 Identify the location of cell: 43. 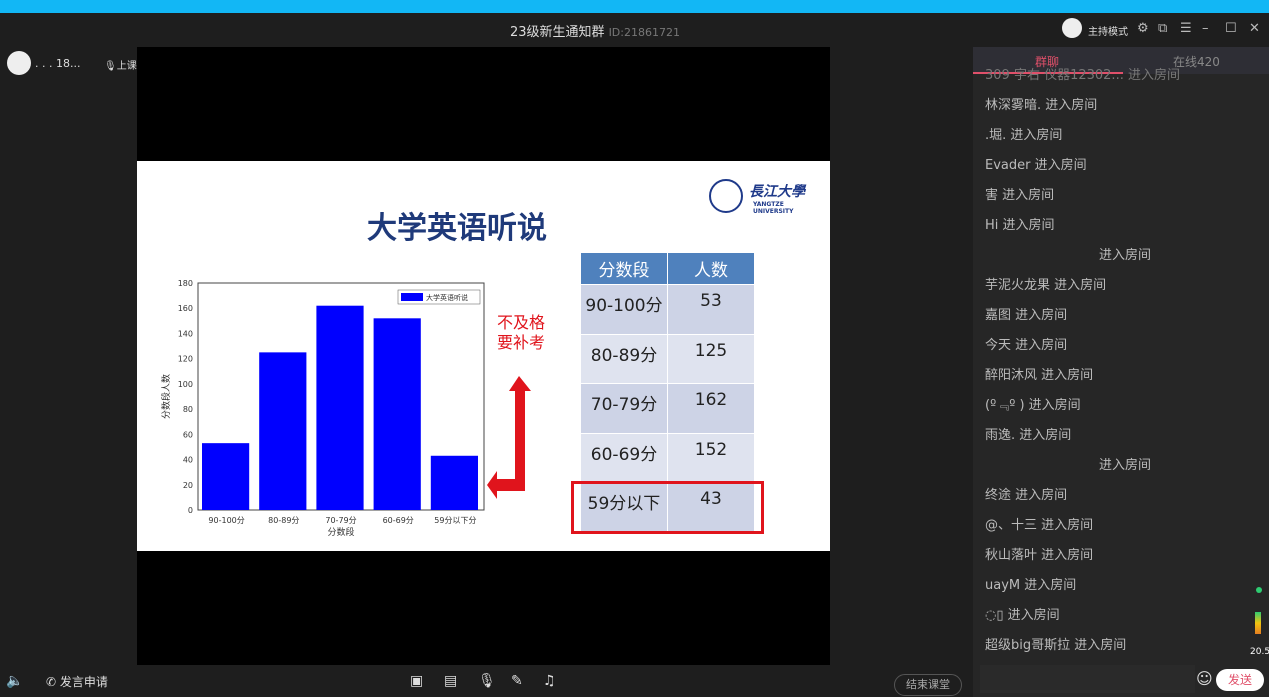
(711, 507).